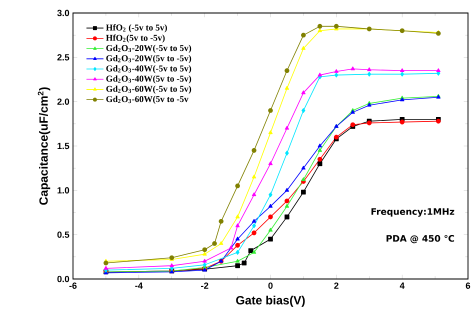  What do you see at coordinates (149, 79) in the screenshot?
I see `legend-label: Gd$_{2}$O$_{3}$-40W(5v to -5v)` at bounding box center [149, 79].